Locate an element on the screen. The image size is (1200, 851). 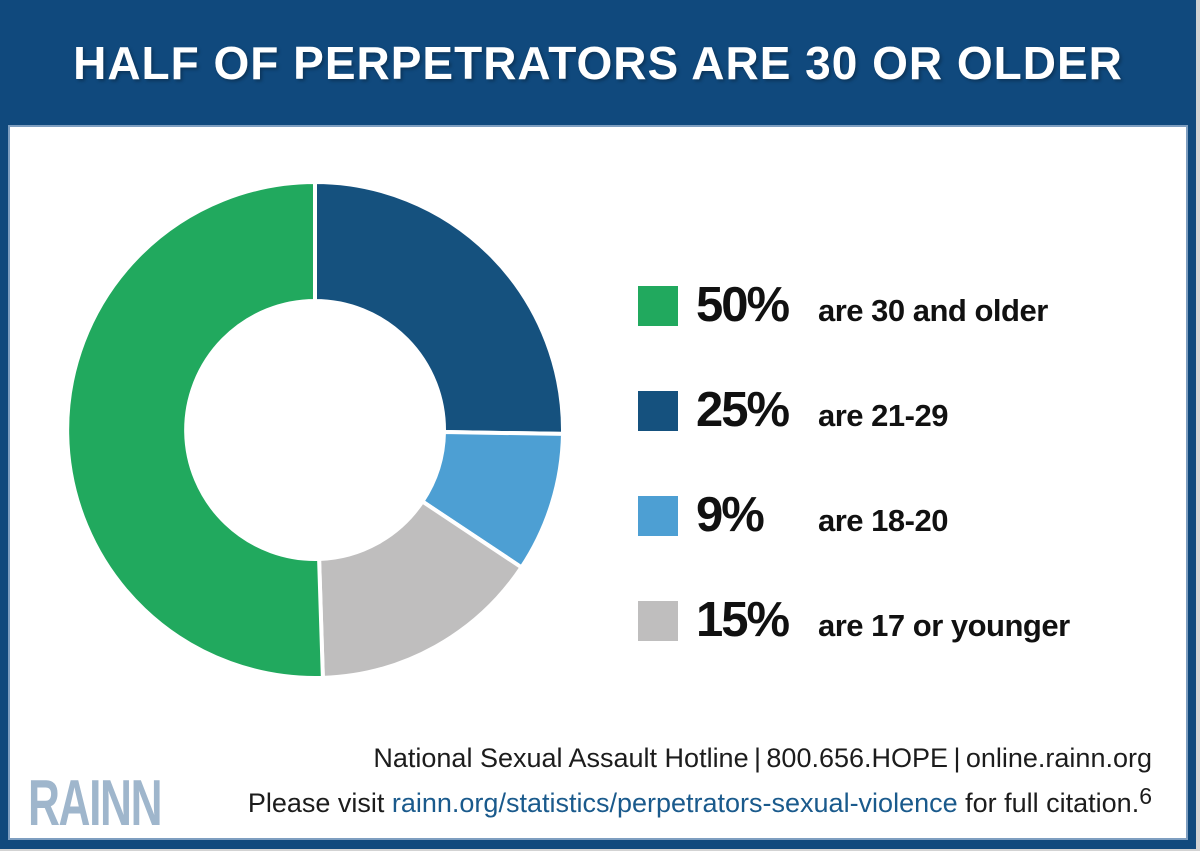
legend-row: 15% are 17 or younger is located at coordinates (854, 620).